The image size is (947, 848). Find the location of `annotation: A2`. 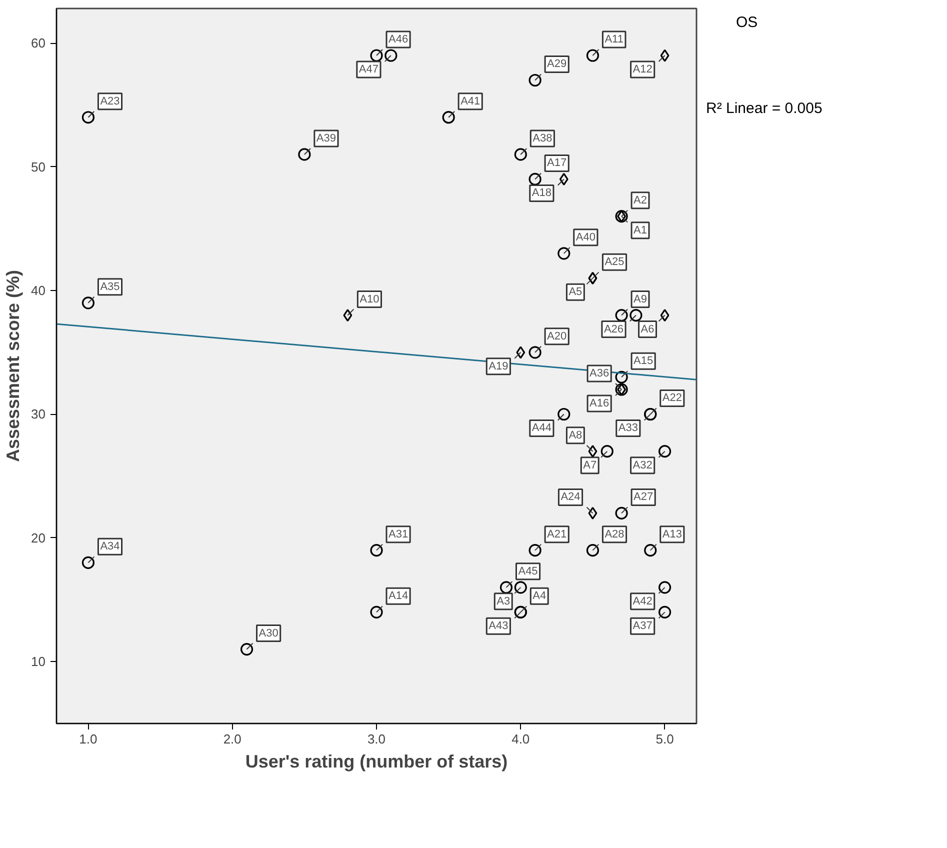

annotation: A2 is located at coordinates (641, 200).